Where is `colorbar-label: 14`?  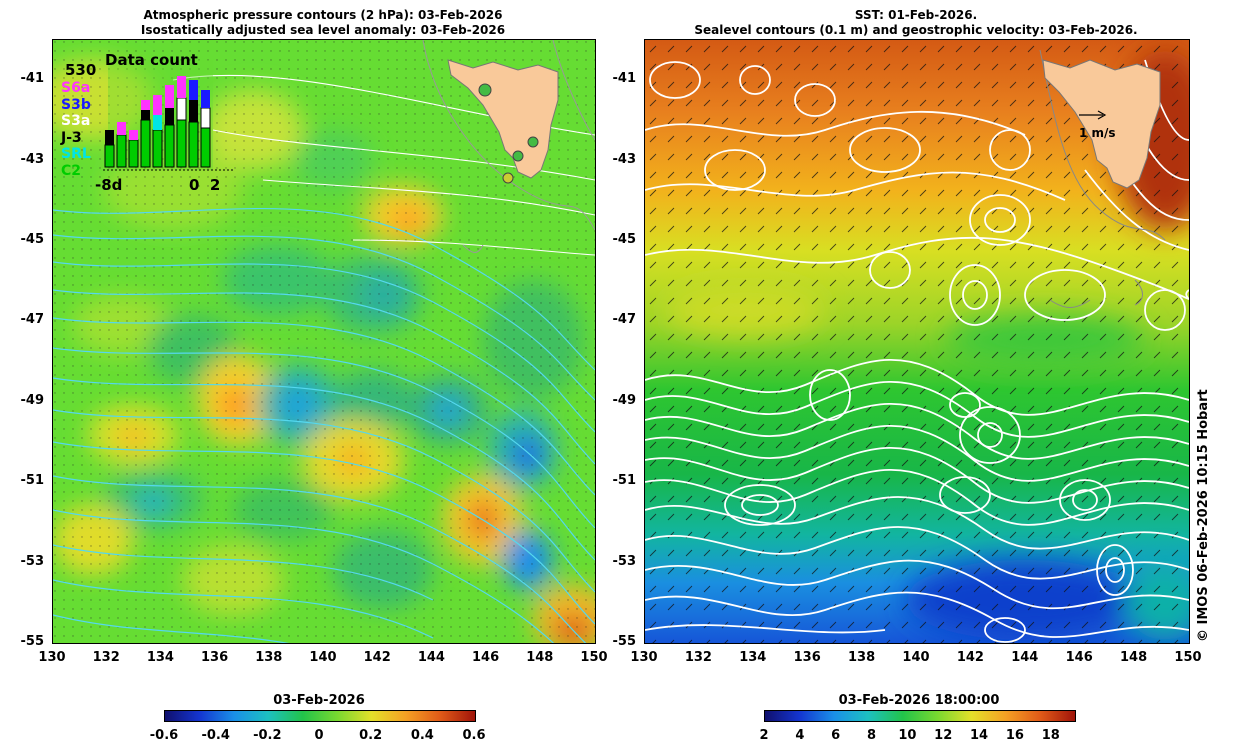 colorbar-label: 14 is located at coordinates (979, 735).